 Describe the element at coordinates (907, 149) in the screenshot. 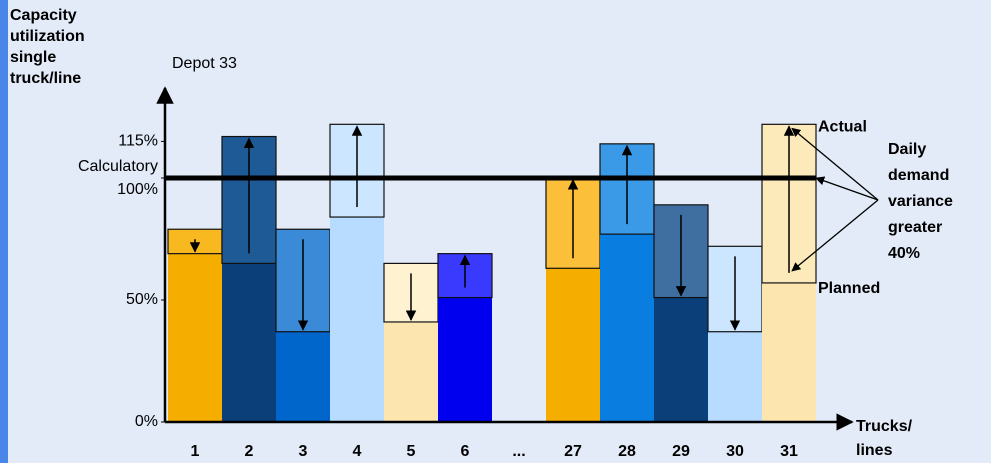

I see `annotation: Daily` at that location.